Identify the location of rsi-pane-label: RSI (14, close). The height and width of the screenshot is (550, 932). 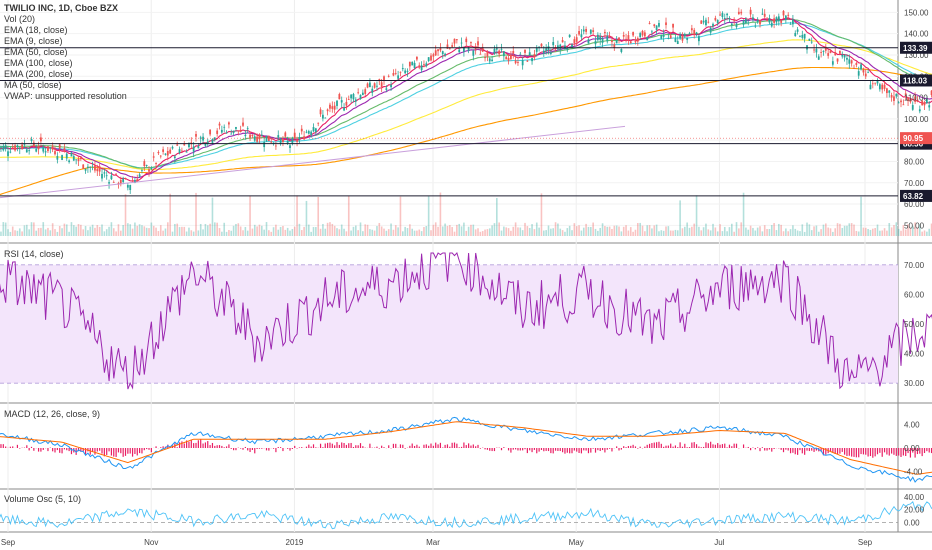
(34, 254).